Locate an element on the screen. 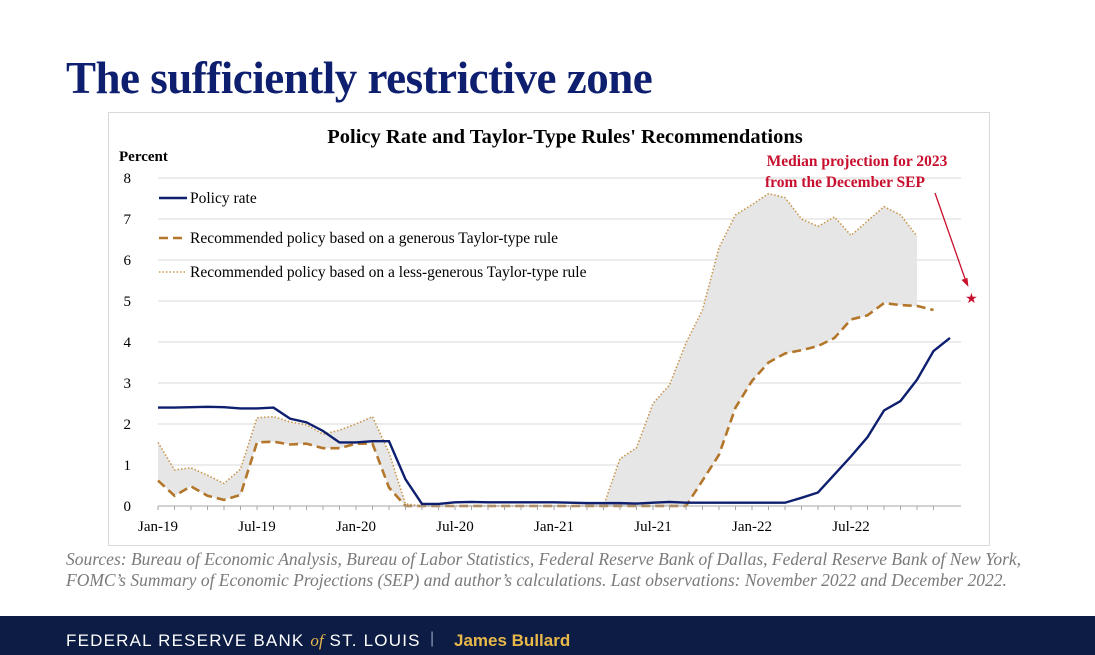  bank-name: FEDERAL RESERVE BANK of ST. LOUIS is located at coordinates (243, 640).